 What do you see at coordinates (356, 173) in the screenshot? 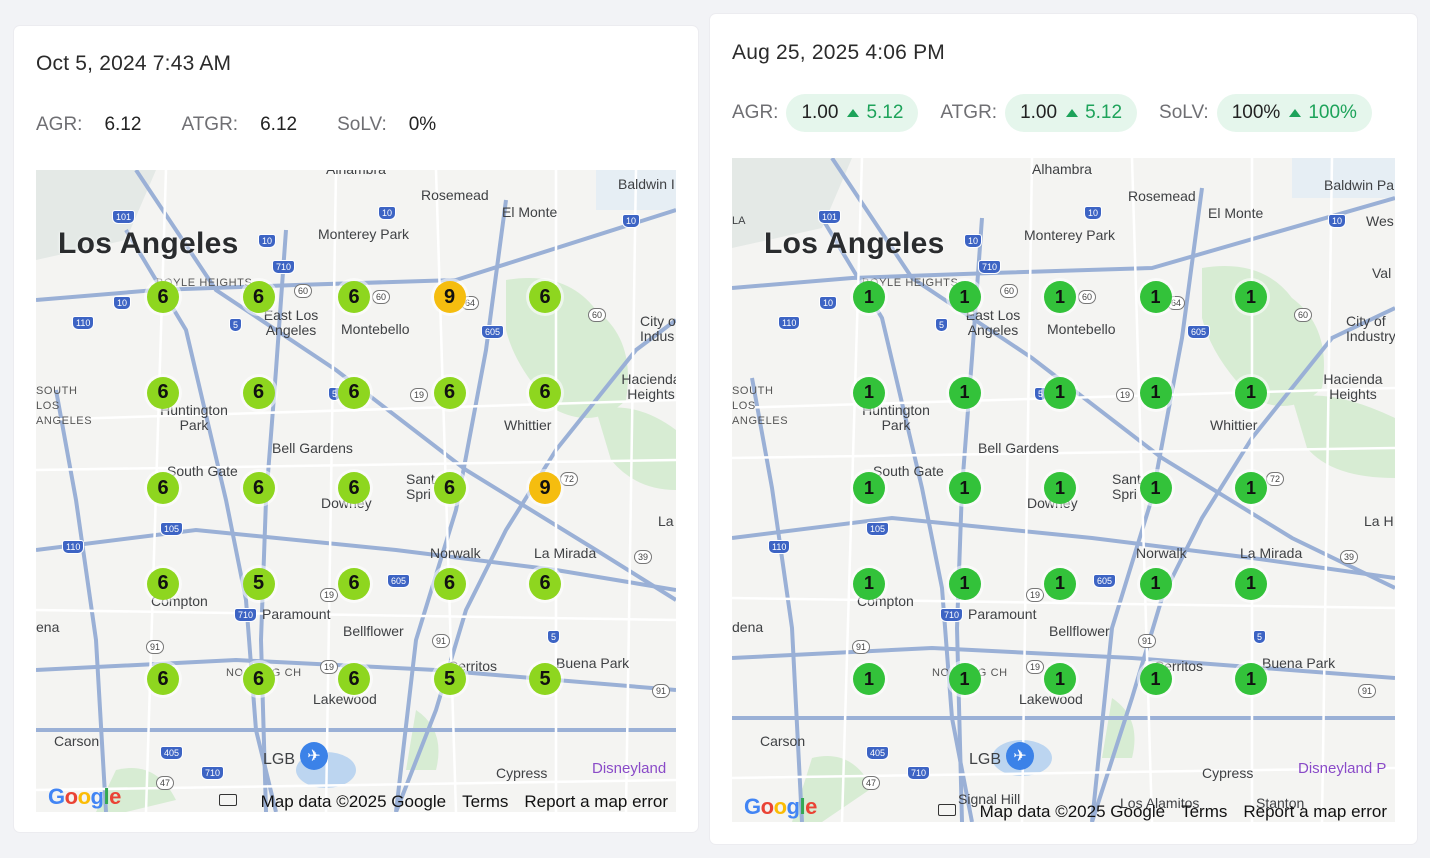
I see `place-alhambra: Alhambra` at bounding box center [356, 173].